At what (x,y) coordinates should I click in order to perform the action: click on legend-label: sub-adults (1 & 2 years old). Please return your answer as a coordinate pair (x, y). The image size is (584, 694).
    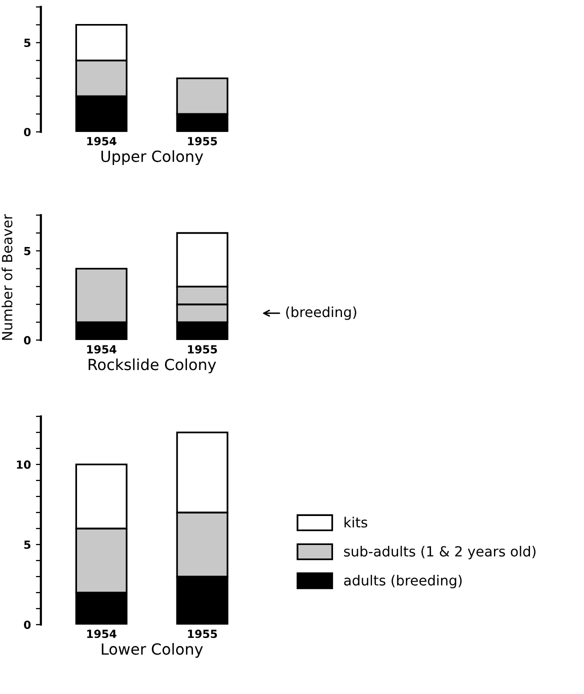
    Looking at the image, I should click on (440, 553).